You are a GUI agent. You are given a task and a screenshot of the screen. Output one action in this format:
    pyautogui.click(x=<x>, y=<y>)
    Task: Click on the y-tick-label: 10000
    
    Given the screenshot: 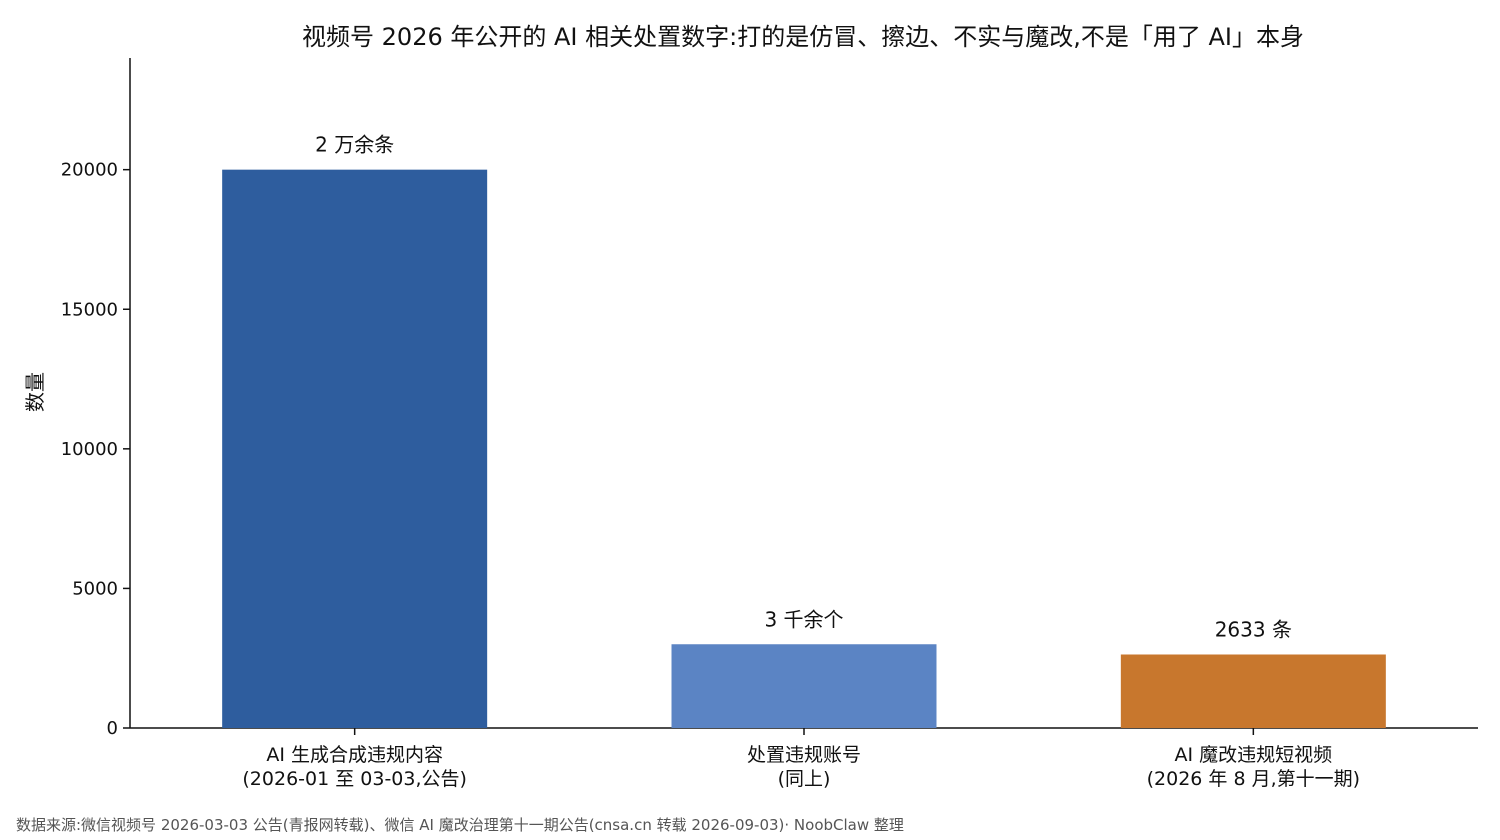 What is the action you would take?
    pyautogui.click(x=89, y=449)
    